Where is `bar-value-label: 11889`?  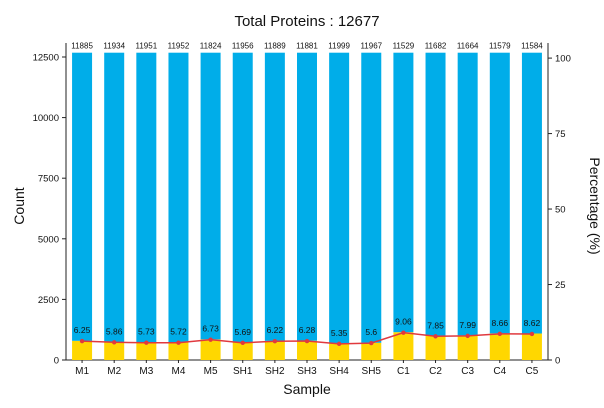
bar-value-label: 11889 is located at coordinates (275, 46).